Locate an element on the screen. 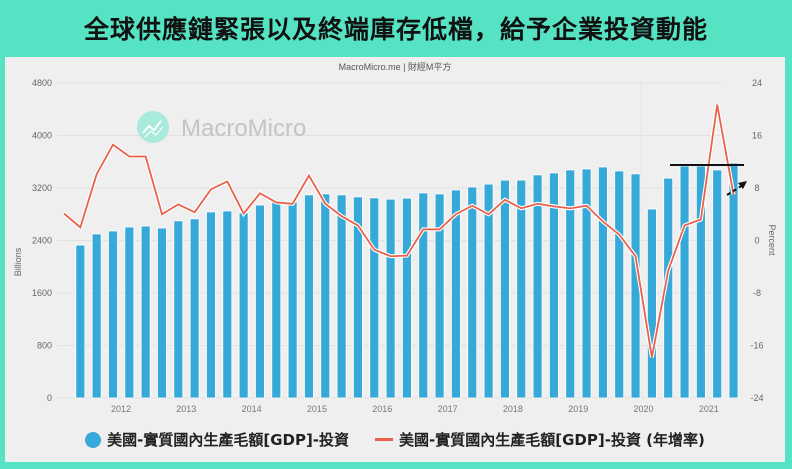 This screenshot has width=792, height=469. annotation is located at coordinates (708, 180).